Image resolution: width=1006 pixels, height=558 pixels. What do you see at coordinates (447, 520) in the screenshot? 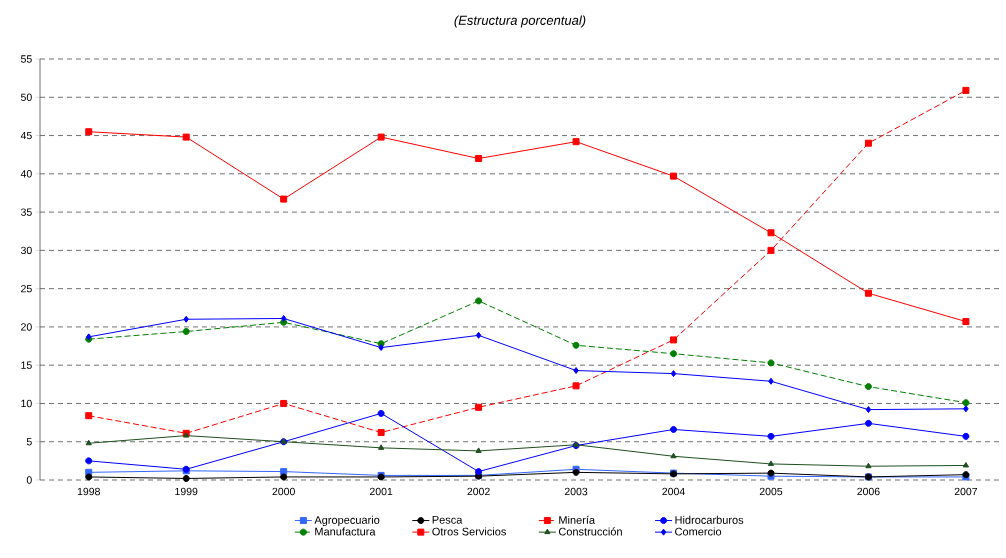
I see `legend-label: Pesca` at bounding box center [447, 520].